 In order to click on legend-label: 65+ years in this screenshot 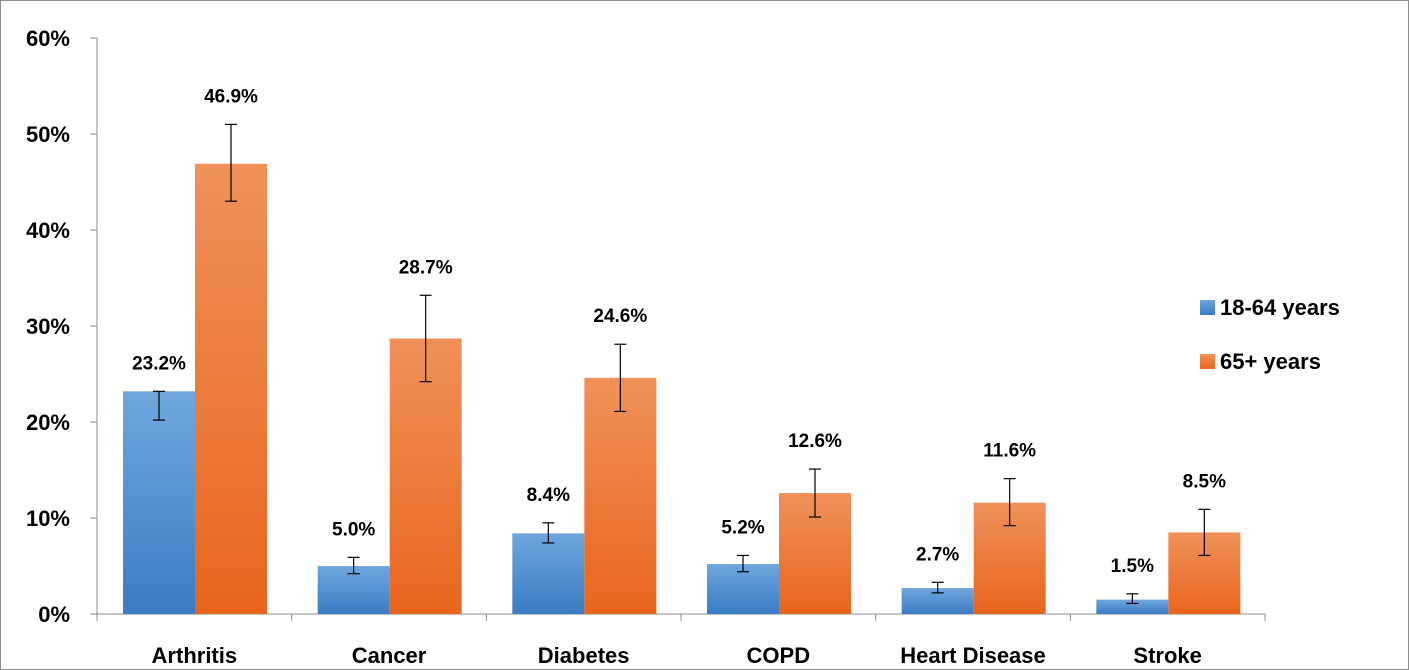, I will do `click(1270, 361)`.